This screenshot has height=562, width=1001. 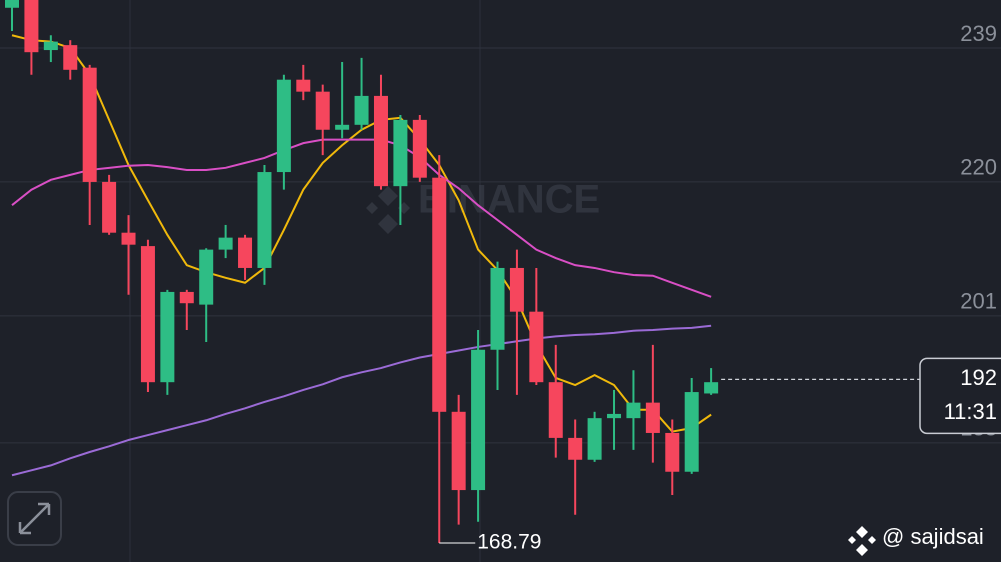 What do you see at coordinates (978, 167) in the screenshot?
I see `y-tick-label: 220` at bounding box center [978, 167].